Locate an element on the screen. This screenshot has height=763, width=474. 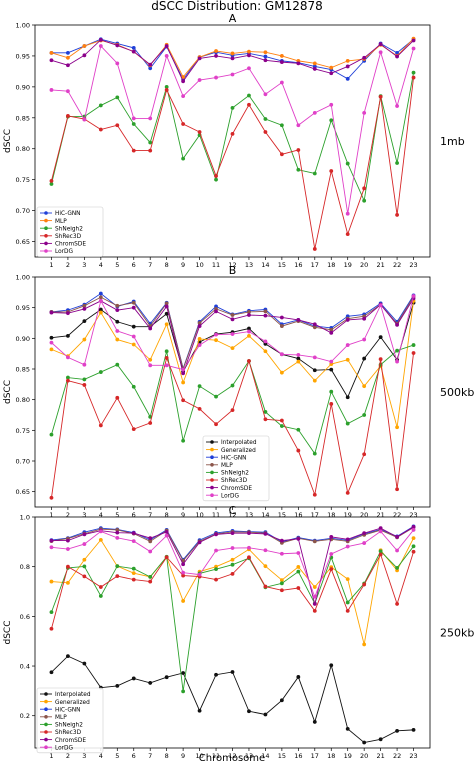
y-tick-label: 0.80 is located at coordinates (23, 400).